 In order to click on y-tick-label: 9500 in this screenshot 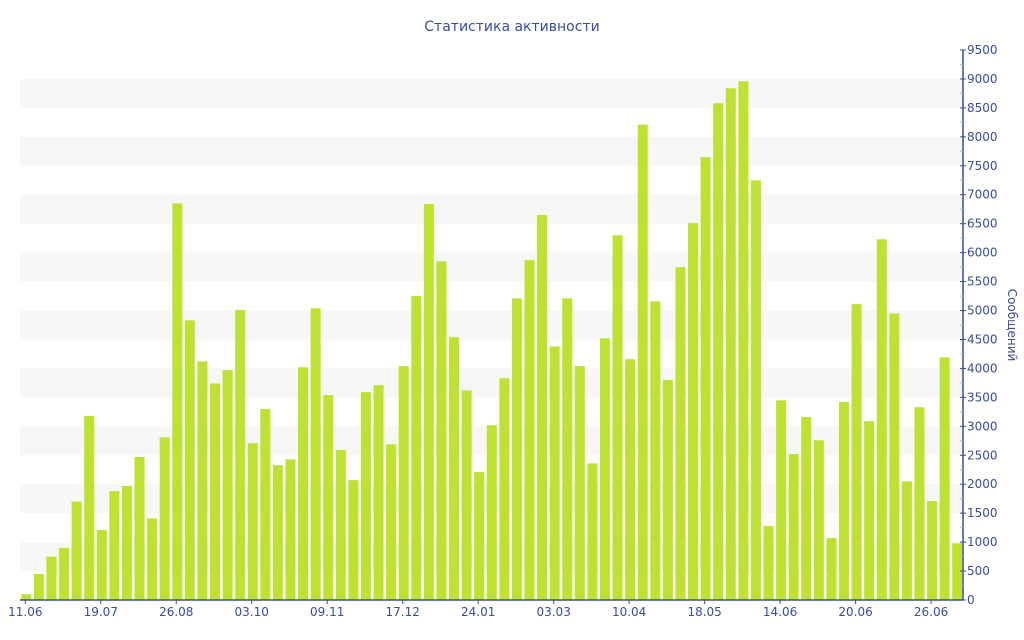, I will do `click(982, 50)`.